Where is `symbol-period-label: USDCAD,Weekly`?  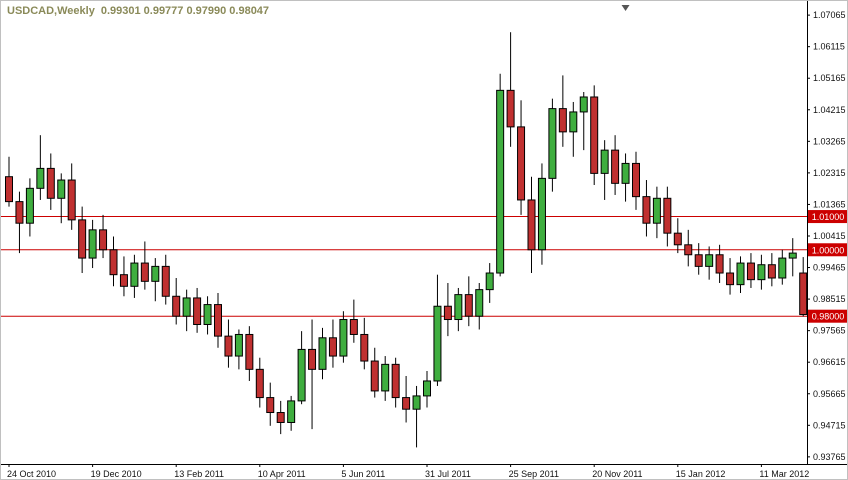
symbol-period-label: USDCAD,Weekly is located at coordinates (51, 11).